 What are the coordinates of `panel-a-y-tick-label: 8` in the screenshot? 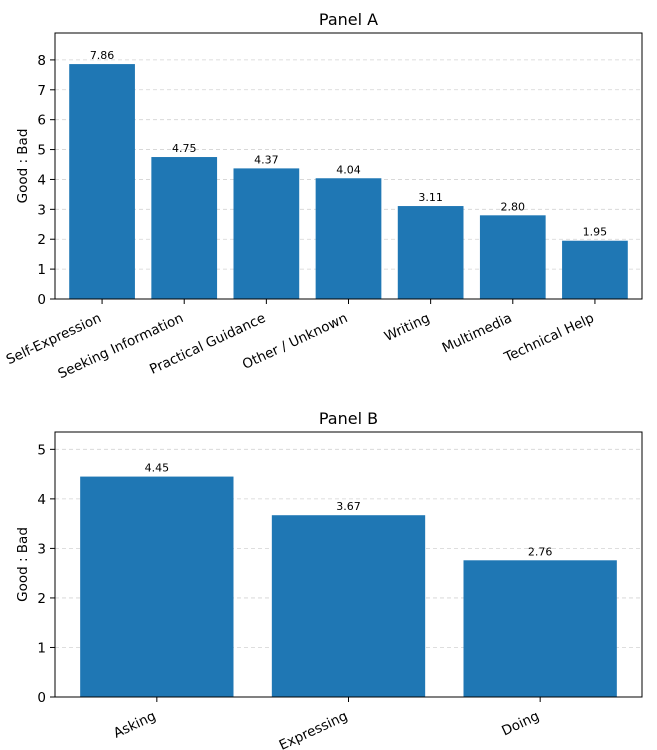 It's located at (41, 61).